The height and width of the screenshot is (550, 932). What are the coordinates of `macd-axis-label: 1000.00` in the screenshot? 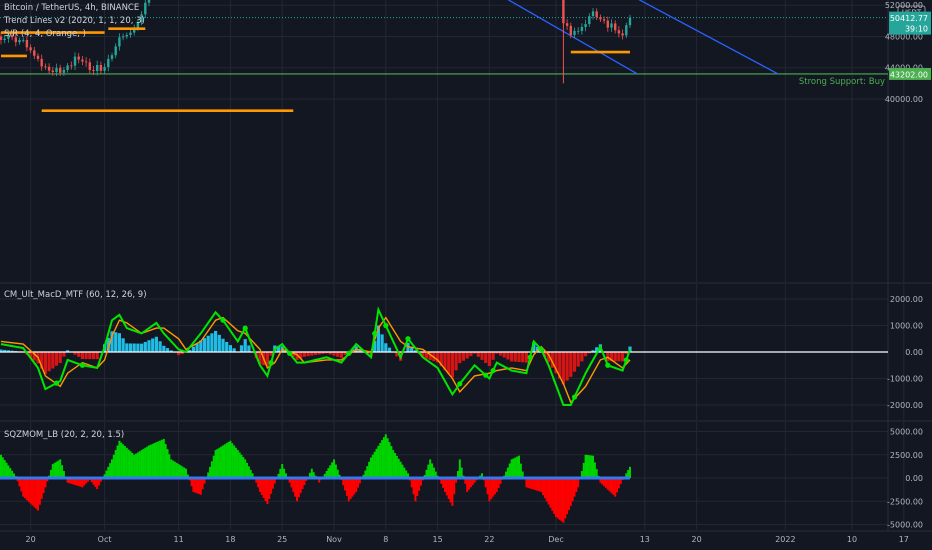 It's located at (906, 326).